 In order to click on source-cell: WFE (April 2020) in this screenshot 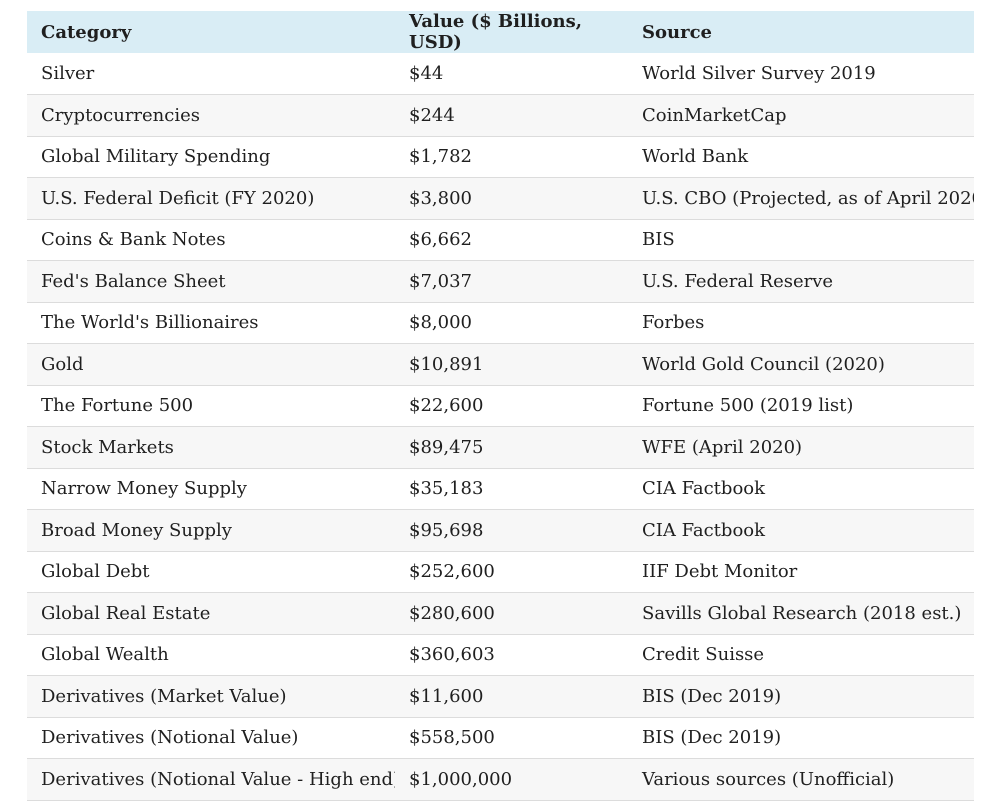, I will do `click(722, 447)`.